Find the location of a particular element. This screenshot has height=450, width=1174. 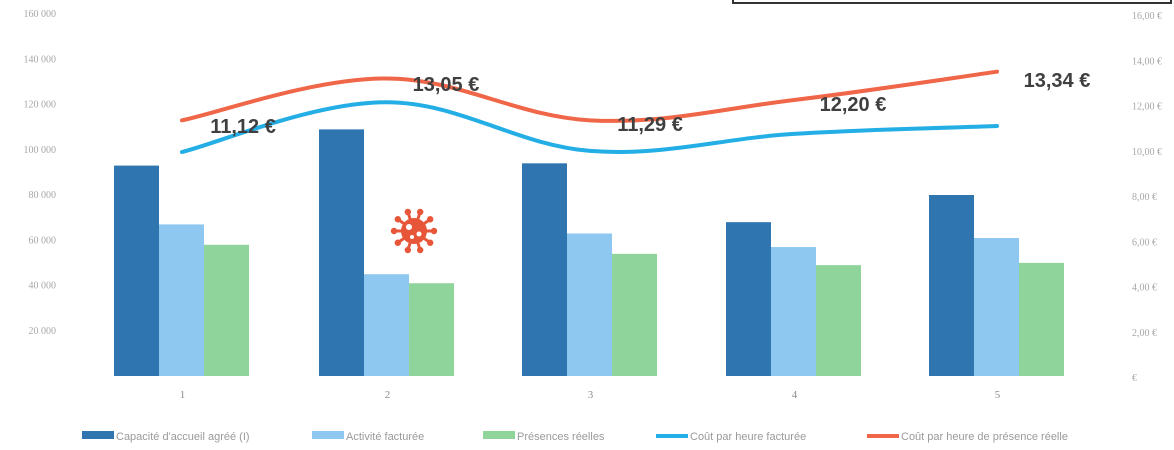

right-axis-tick-label: € is located at coordinates (1134, 378).